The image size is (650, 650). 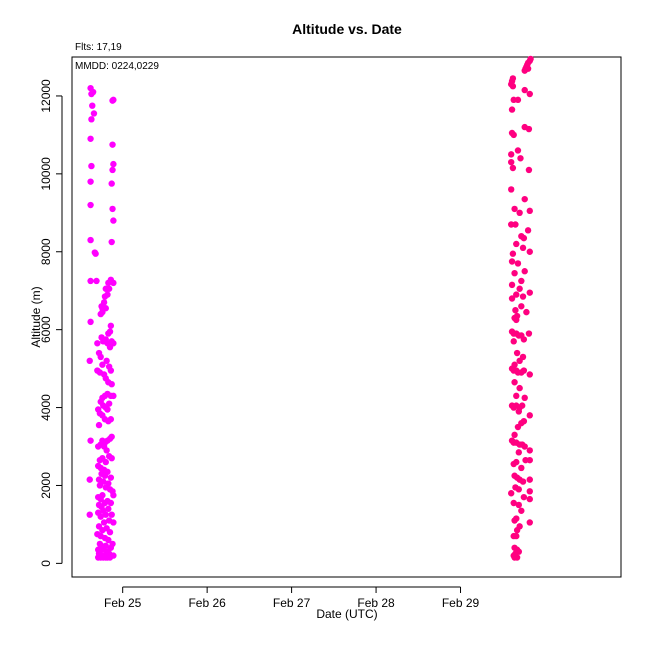 What do you see at coordinates (46, 329) in the screenshot?
I see `y-tick-label: 6000` at bounding box center [46, 329].